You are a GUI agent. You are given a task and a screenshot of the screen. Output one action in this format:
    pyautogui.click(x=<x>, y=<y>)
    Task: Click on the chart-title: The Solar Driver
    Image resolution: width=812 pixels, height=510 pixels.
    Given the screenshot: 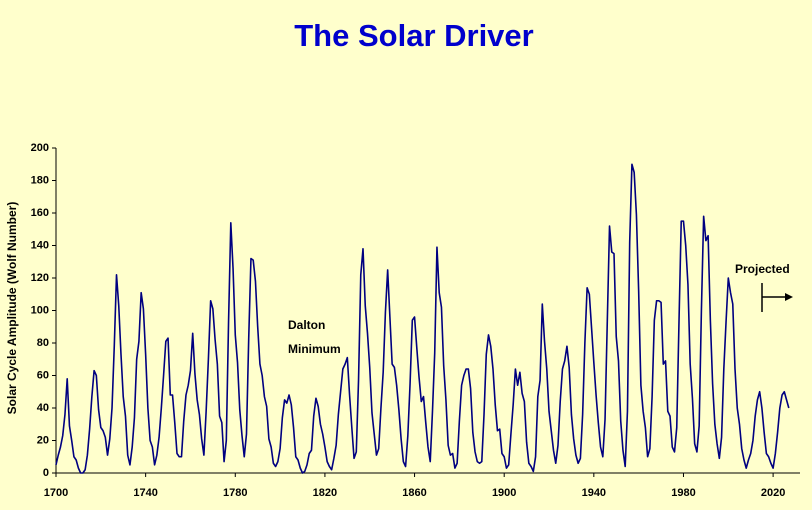 What is the action you would take?
    pyautogui.click(x=413, y=35)
    